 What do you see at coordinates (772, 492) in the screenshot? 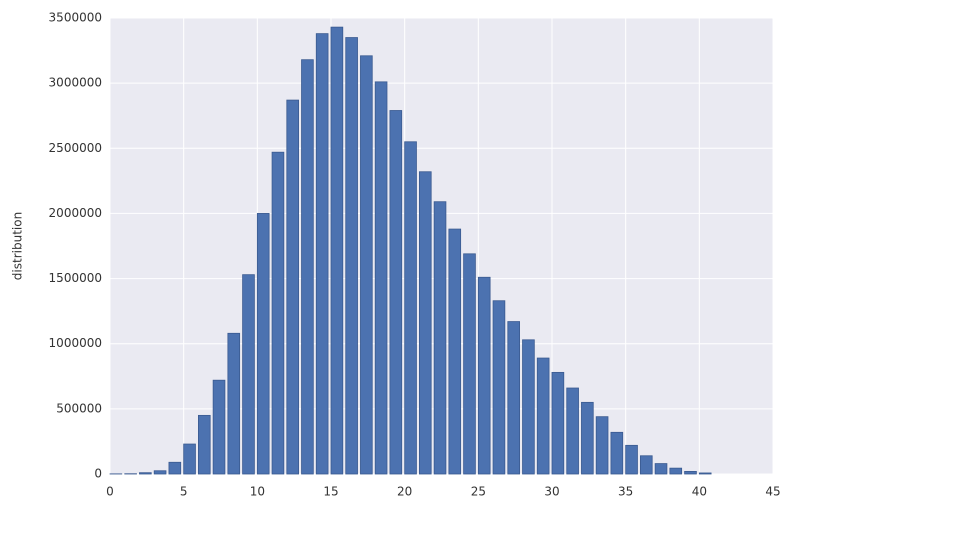
I see `x-tick-label: 45` at bounding box center [772, 492].